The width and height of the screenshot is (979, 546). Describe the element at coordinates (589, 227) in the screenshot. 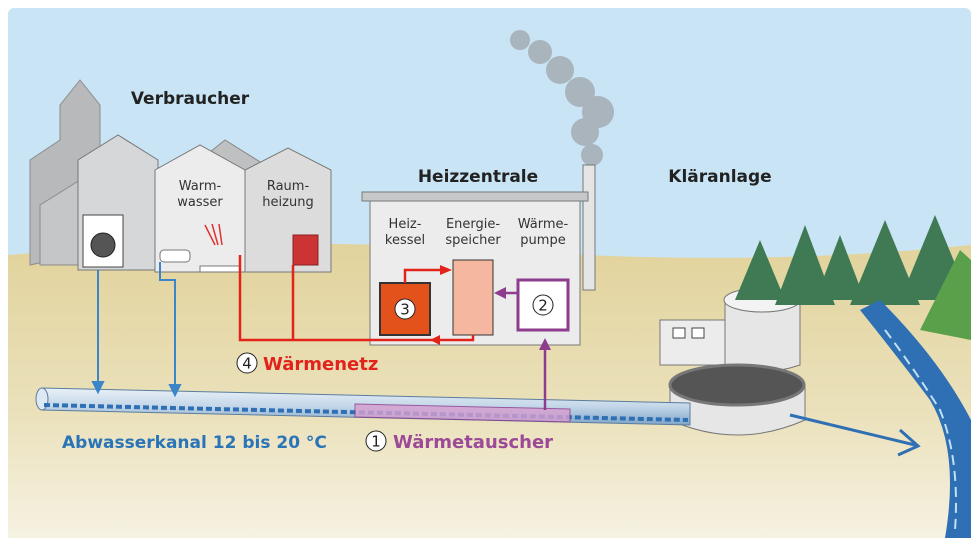

I see `chimney` at that location.